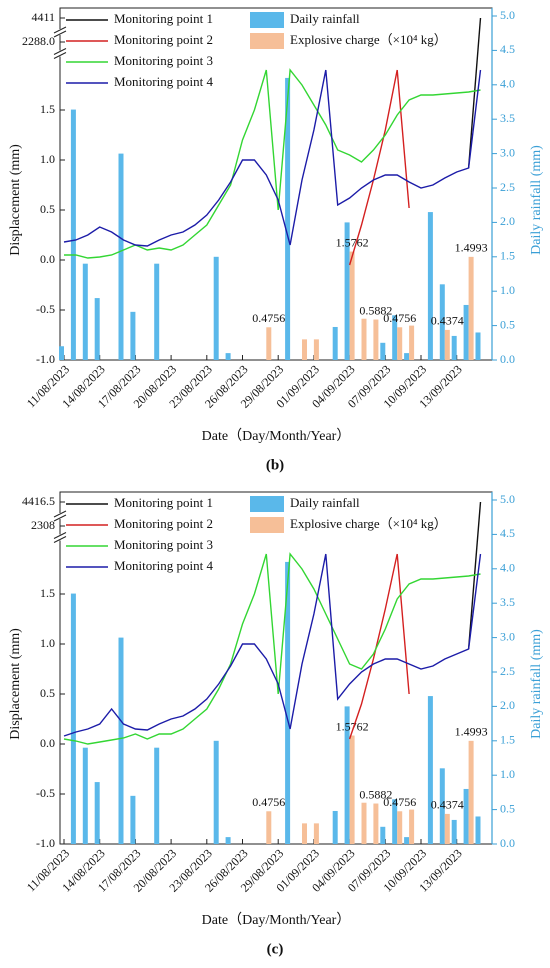  What do you see at coordinates (163, 523) in the screenshot?
I see `legend-label: Monitoring point 2` at bounding box center [163, 523].